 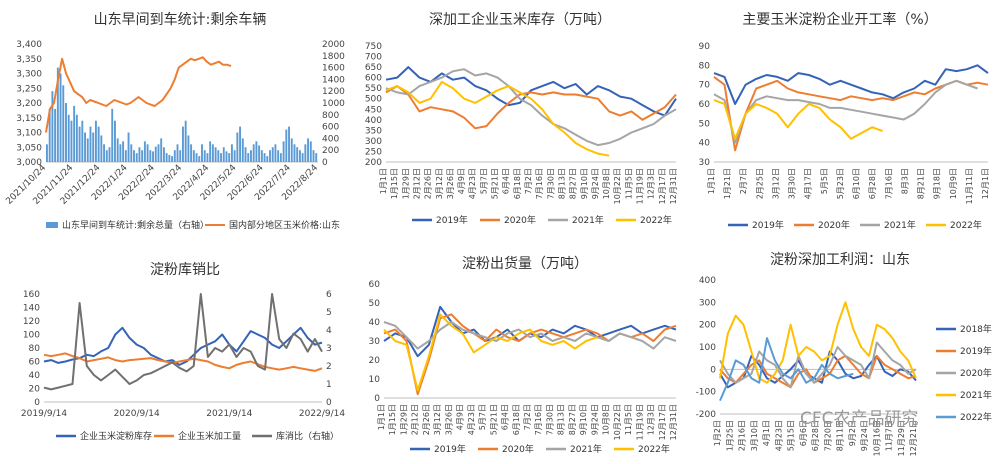 What do you see at coordinates (969, 186) in the screenshot?
I see `c3-x-tick-label: 11月11日` at bounding box center [969, 186].